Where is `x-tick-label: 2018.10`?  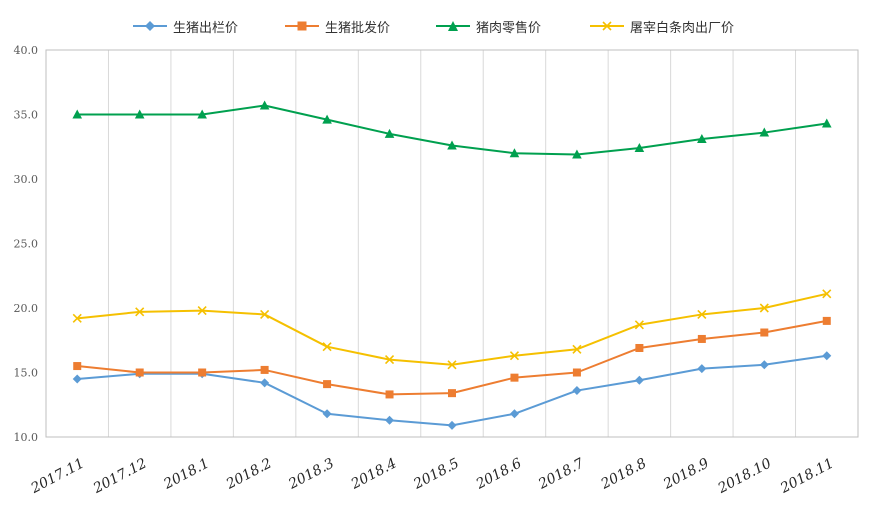
x-tick-label: 2018.10 is located at coordinates (745, 476).